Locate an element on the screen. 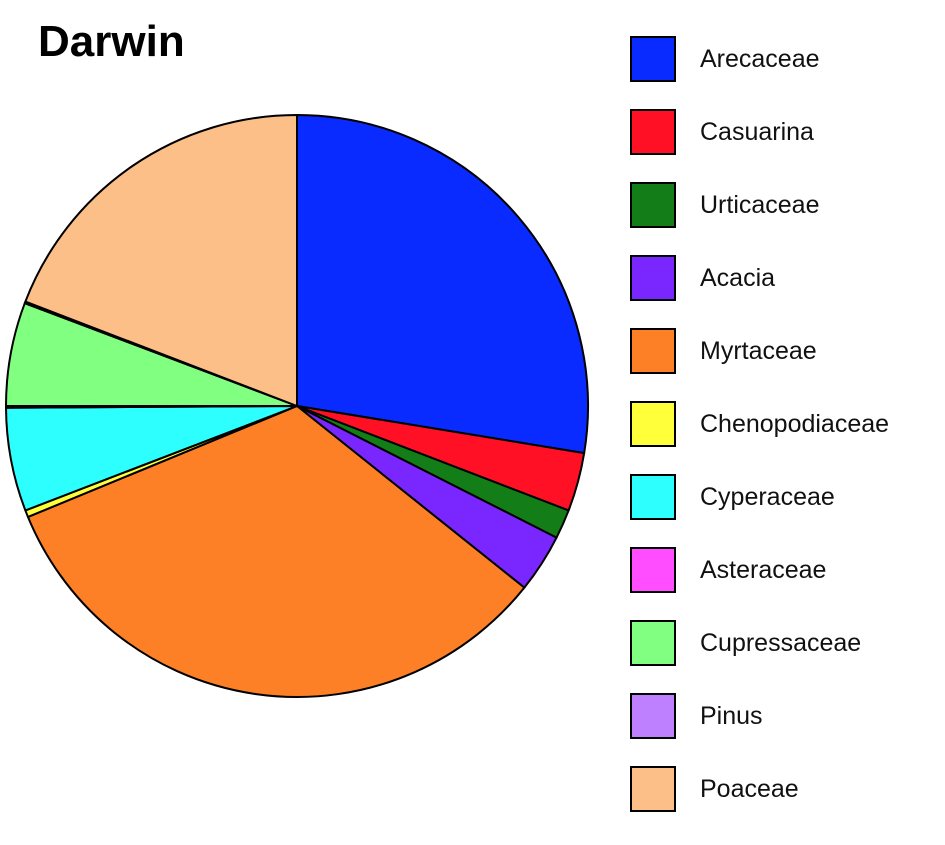 The width and height of the screenshot is (945, 845). legend-label: Cupressaceae is located at coordinates (781, 643).